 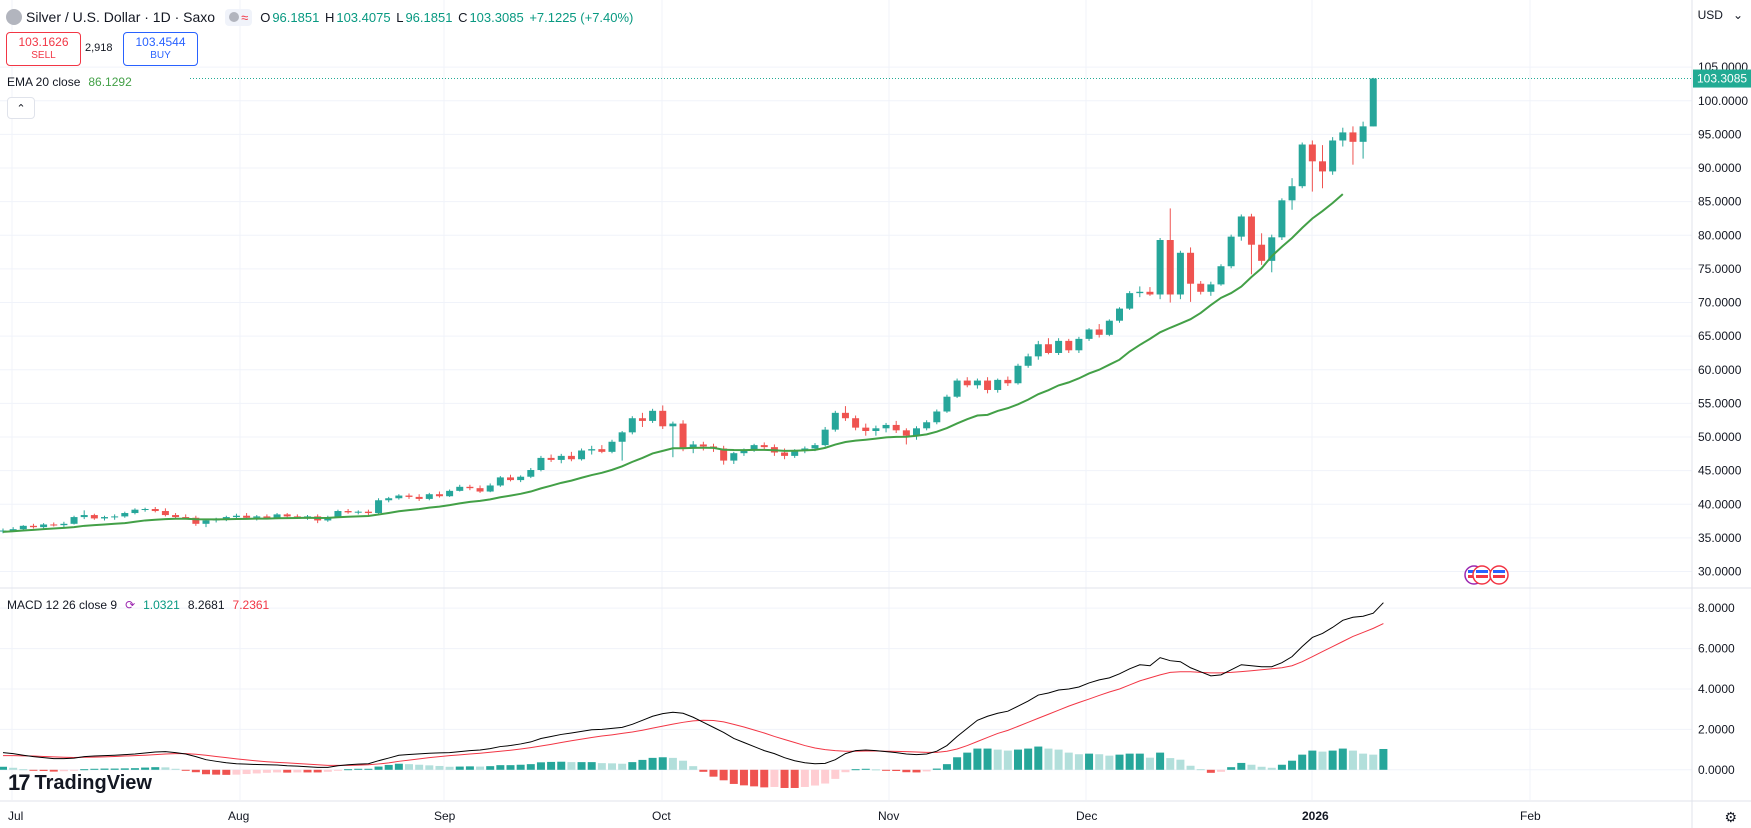 What do you see at coordinates (21, 108) in the screenshot?
I see `collapse-legend-button: ⌃` at bounding box center [21, 108].